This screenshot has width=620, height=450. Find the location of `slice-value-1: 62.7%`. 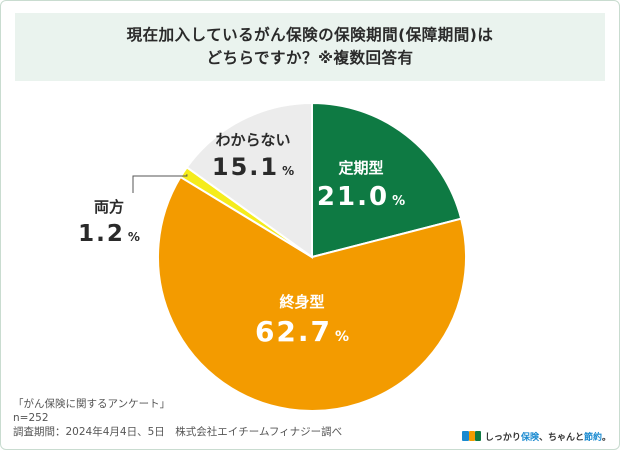

slice-value-1: 62.7% is located at coordinates (302, 331).